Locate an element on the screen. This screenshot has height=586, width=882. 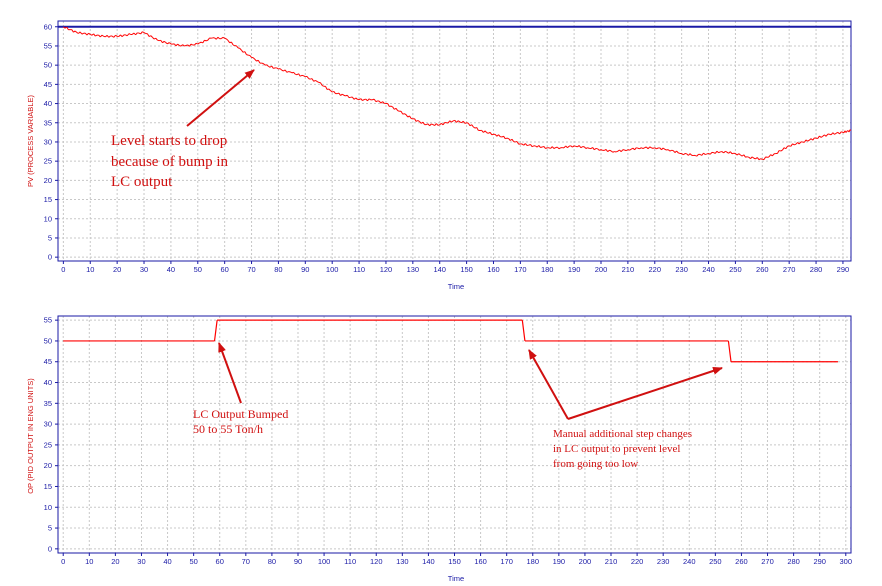
pv-y-tick-label: 25 is located at coordinates (48, 161).